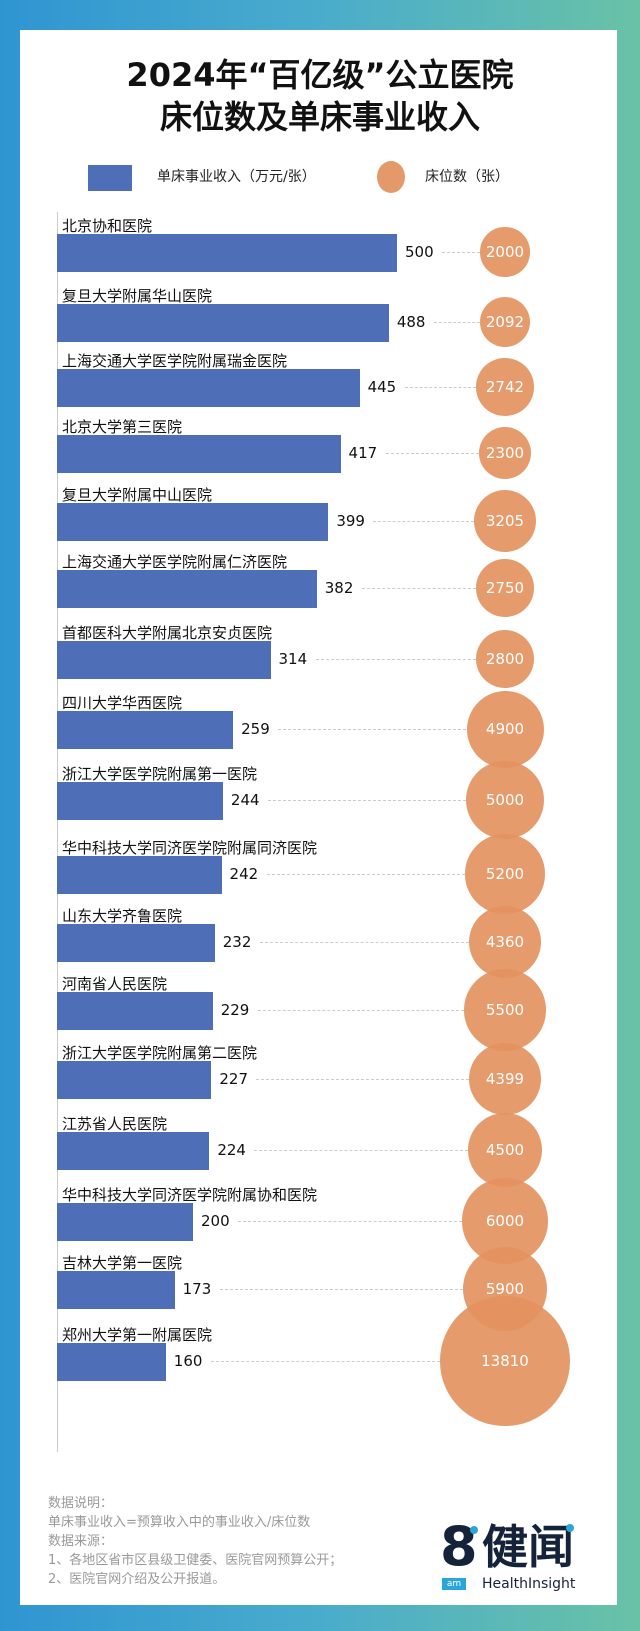 This screenshot has width=640, height=1631. What do you see at coordinates (179, 1522) in the screenshot?
I see `notes-line-2: 单床事业收入=预算收入中的事业收入/床位数` at bounding box center [179, 1522].